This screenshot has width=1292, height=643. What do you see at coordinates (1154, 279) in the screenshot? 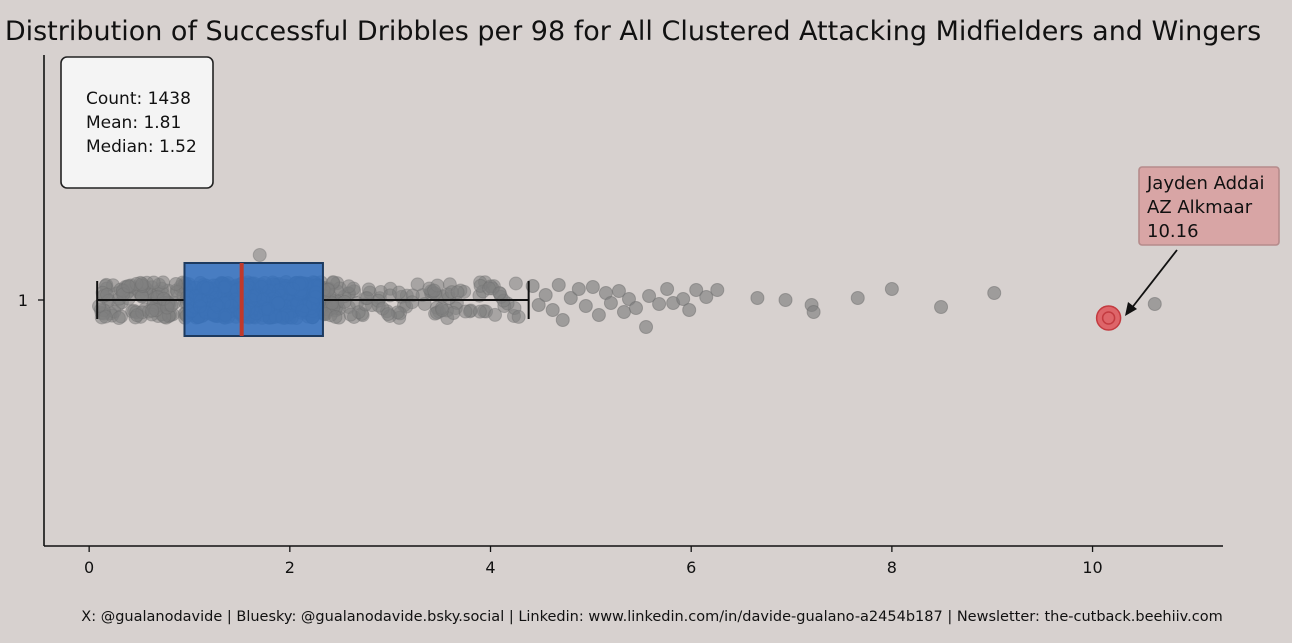
I see `annotation-arrow-line` at bounding box center [1154, 279].